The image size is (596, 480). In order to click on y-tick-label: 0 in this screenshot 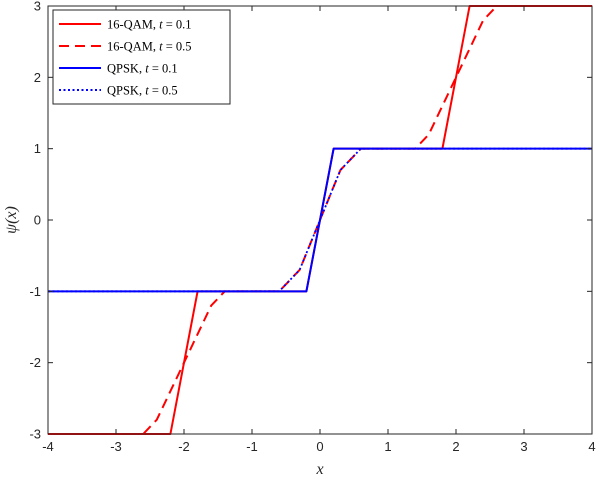, I will do `click(37, 220)`.